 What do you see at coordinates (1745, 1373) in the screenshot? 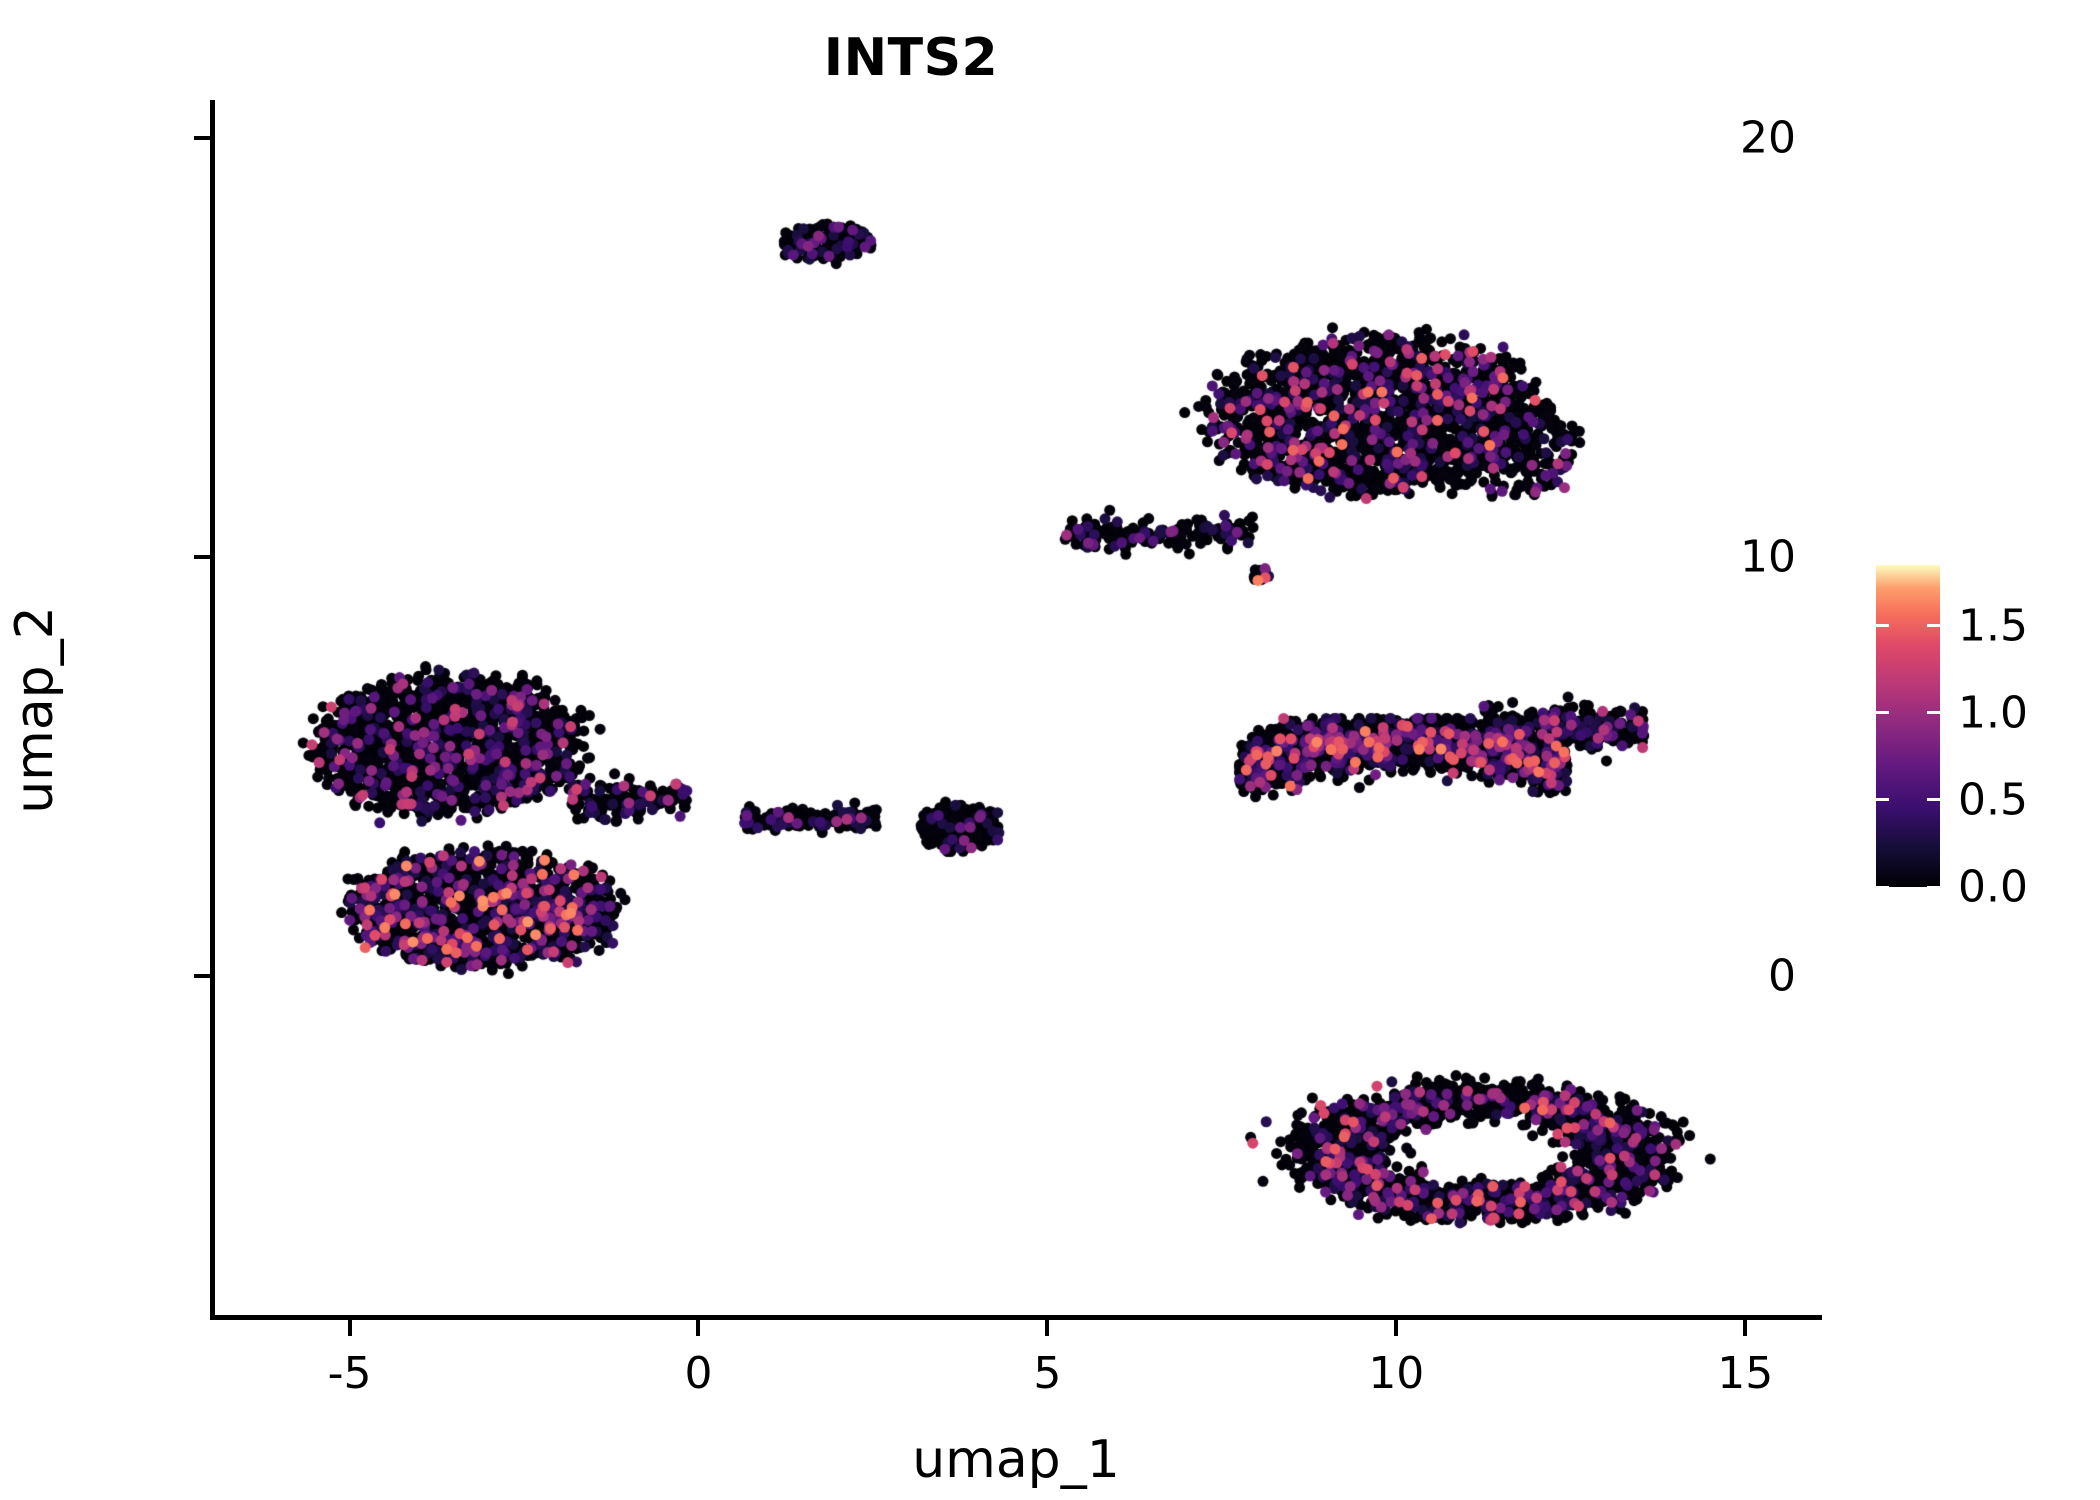
I see `x-tick-label: 15` at bounding box center [1745, 1373].